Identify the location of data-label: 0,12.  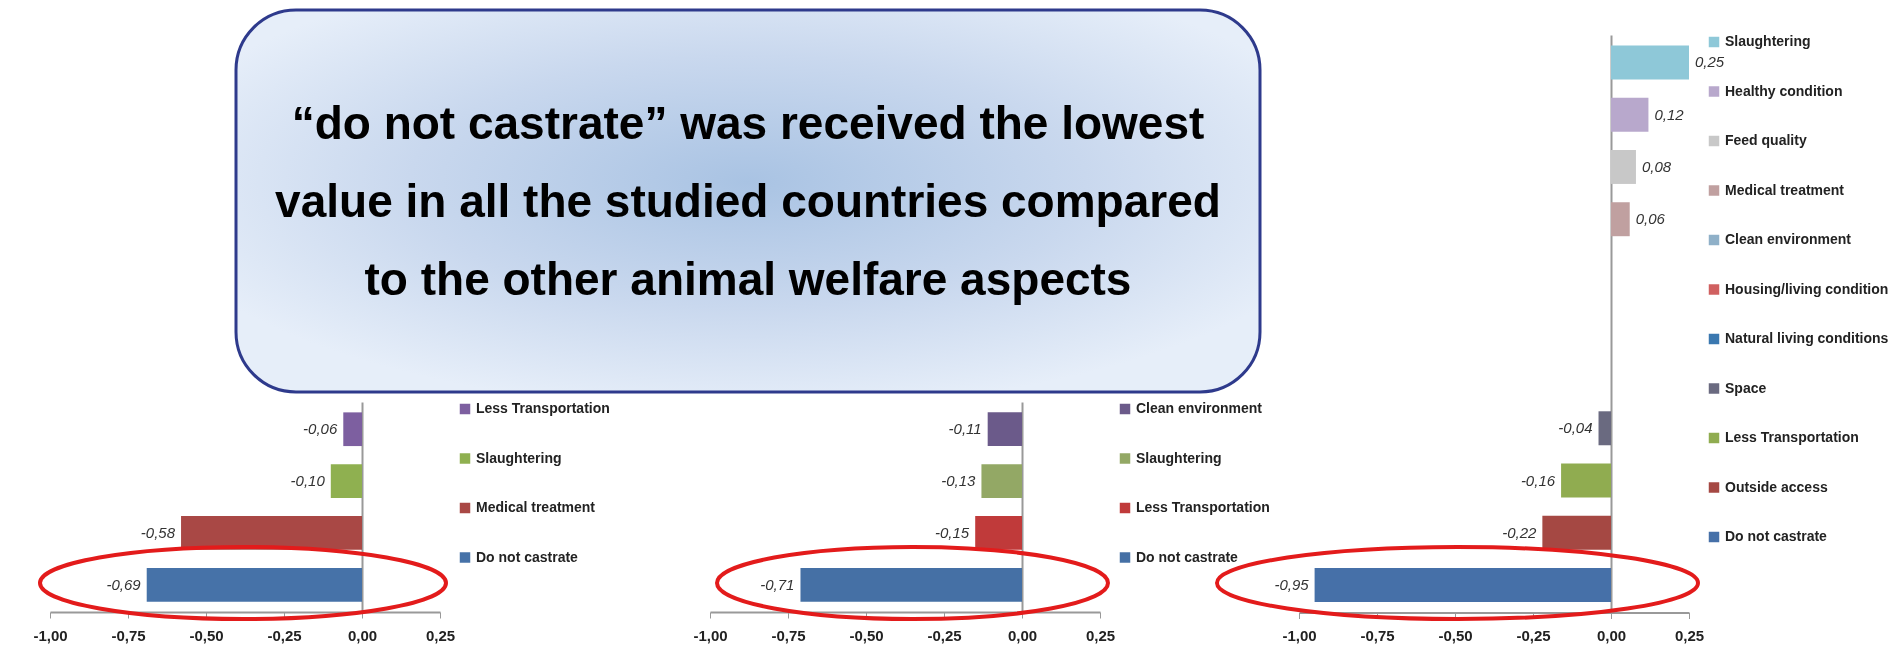
(1669, 114).